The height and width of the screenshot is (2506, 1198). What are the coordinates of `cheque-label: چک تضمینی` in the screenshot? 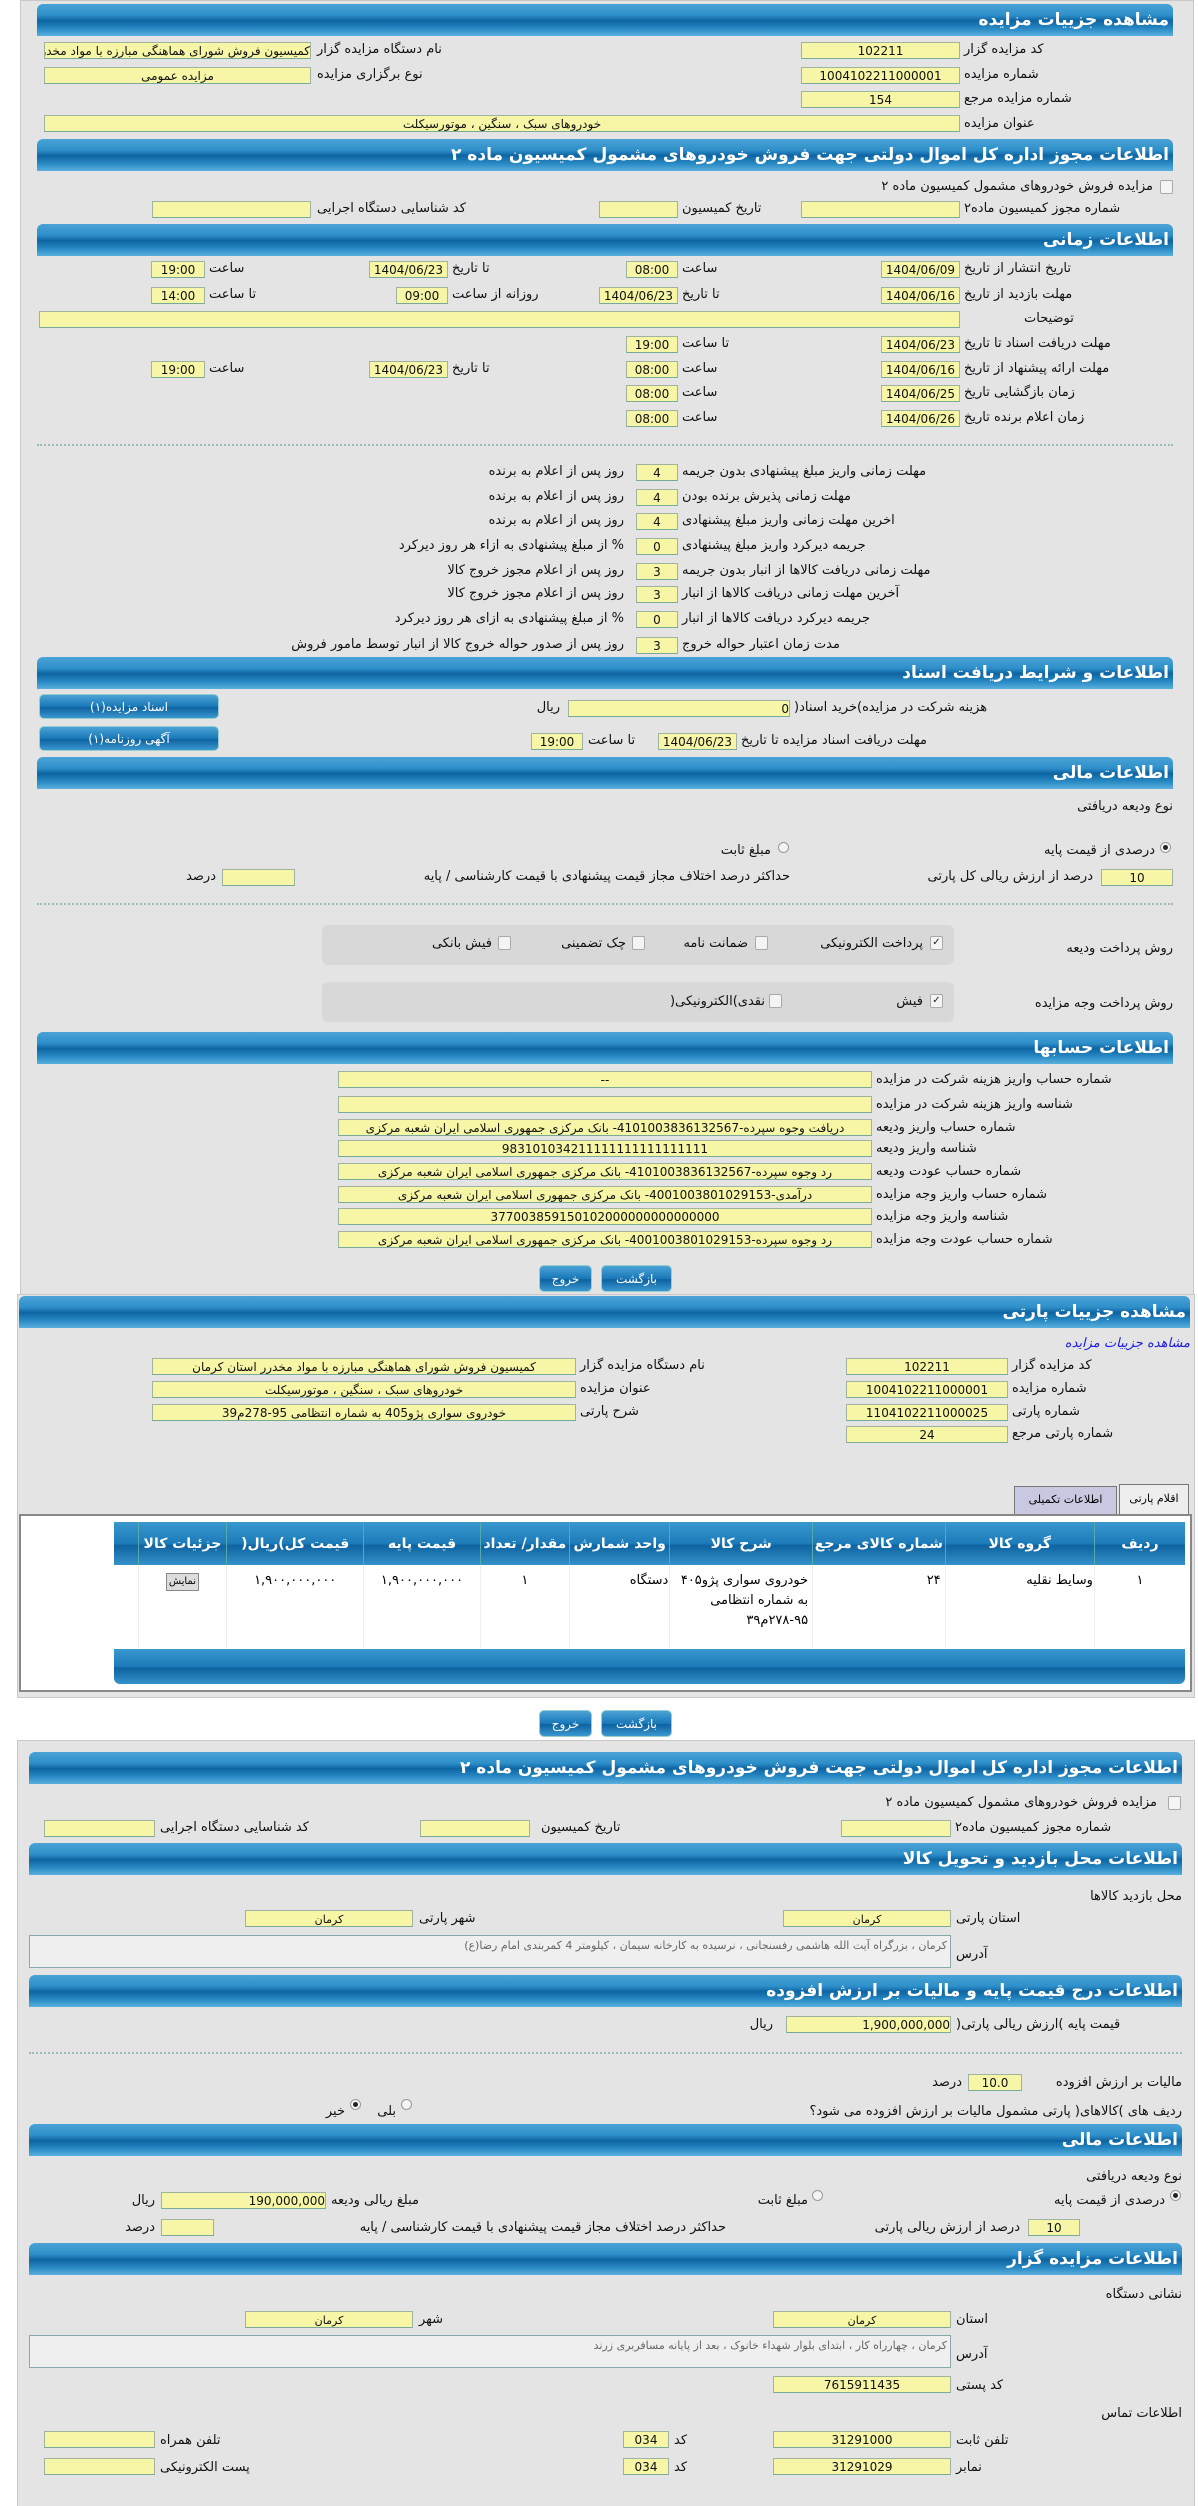 It's located at (593, 943).